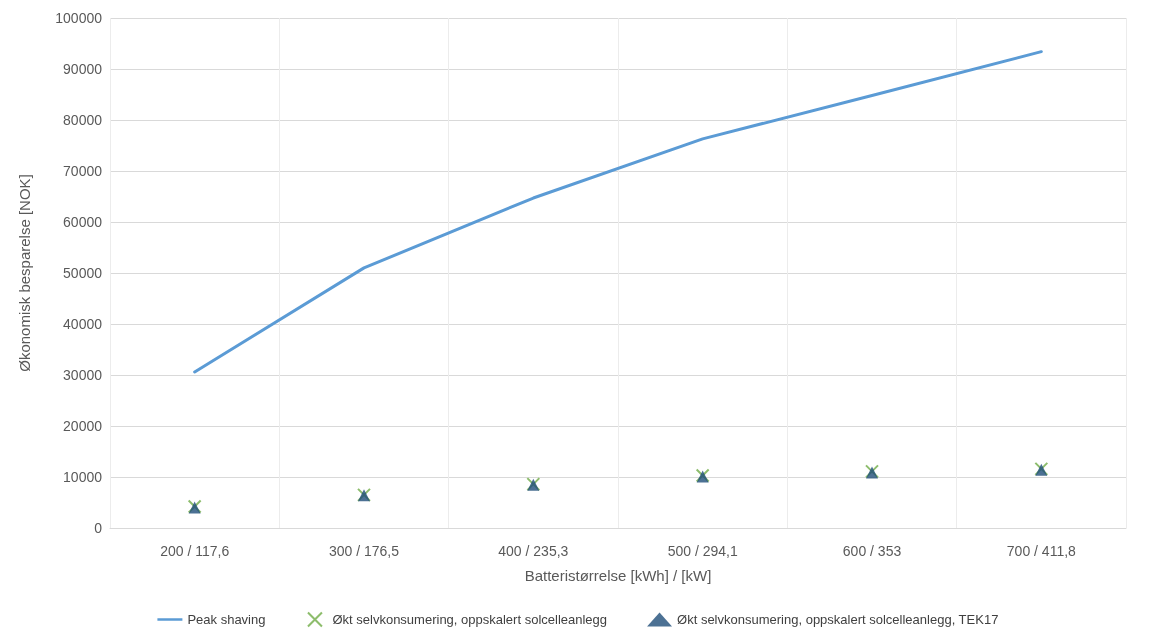  What do you see at coordinates (98, 528) in the screenshot?
I see `y-tick-label: 0` at bounding box center [98, 528].